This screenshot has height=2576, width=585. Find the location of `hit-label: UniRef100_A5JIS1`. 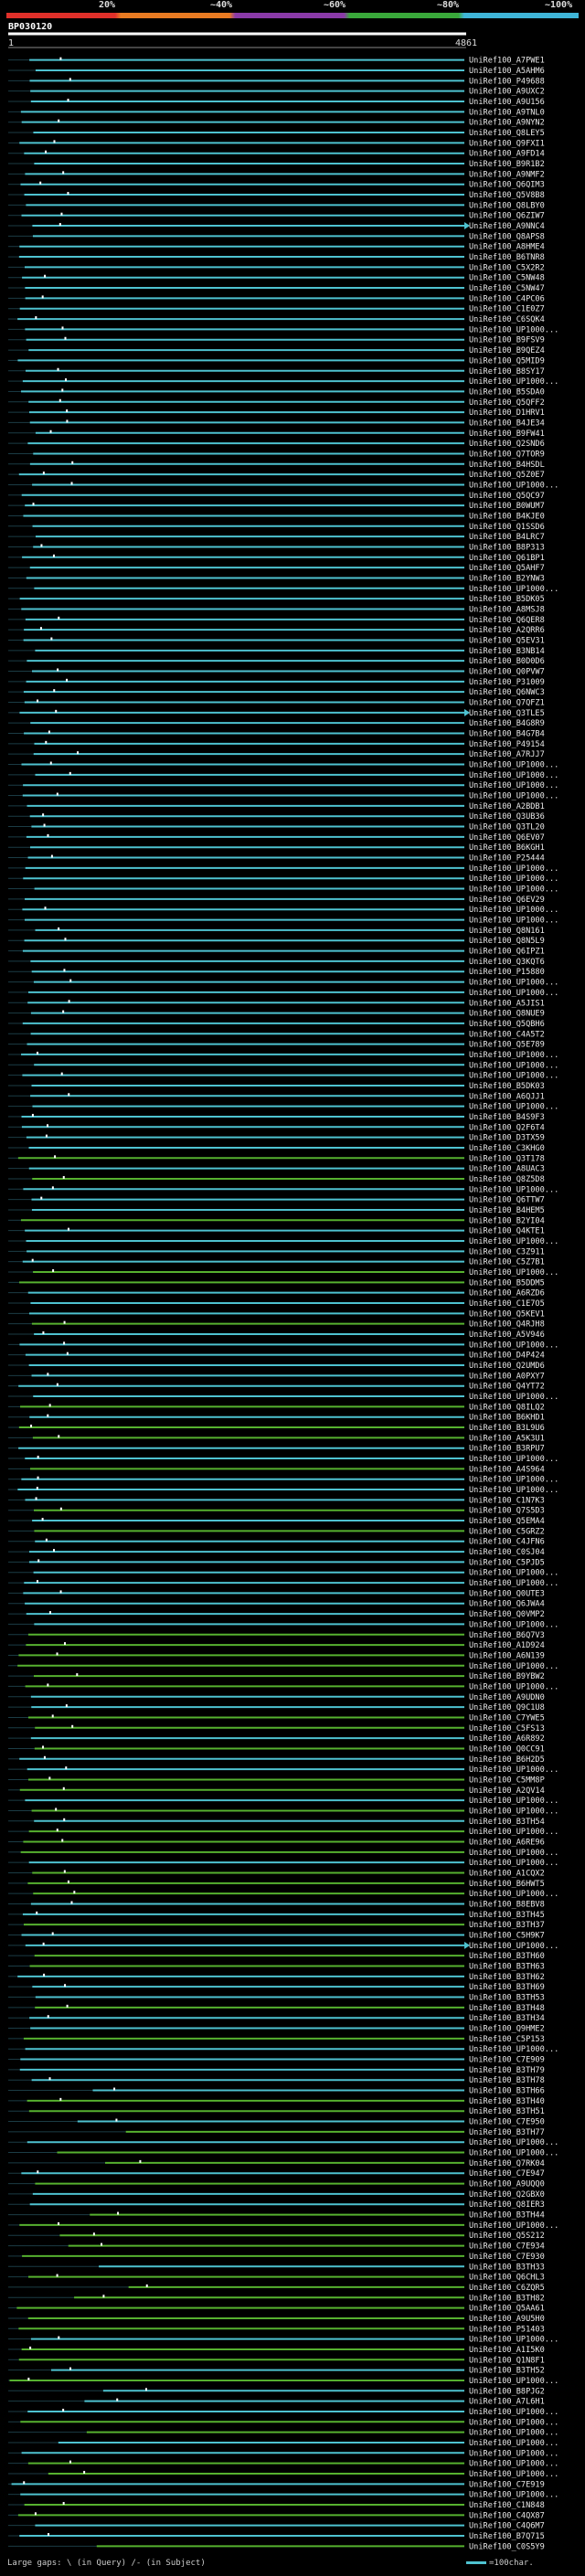

hit-label: UniRef100_A5JIS1 is located at coordinates (507, 1003).